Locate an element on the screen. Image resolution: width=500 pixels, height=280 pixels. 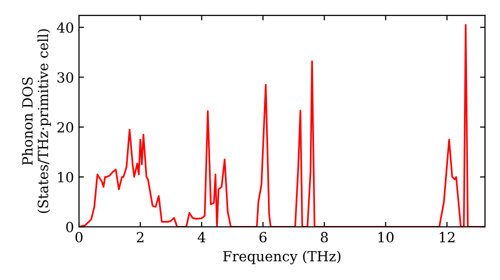
y-tick-label: 10 is located at coordinates (66, 177).